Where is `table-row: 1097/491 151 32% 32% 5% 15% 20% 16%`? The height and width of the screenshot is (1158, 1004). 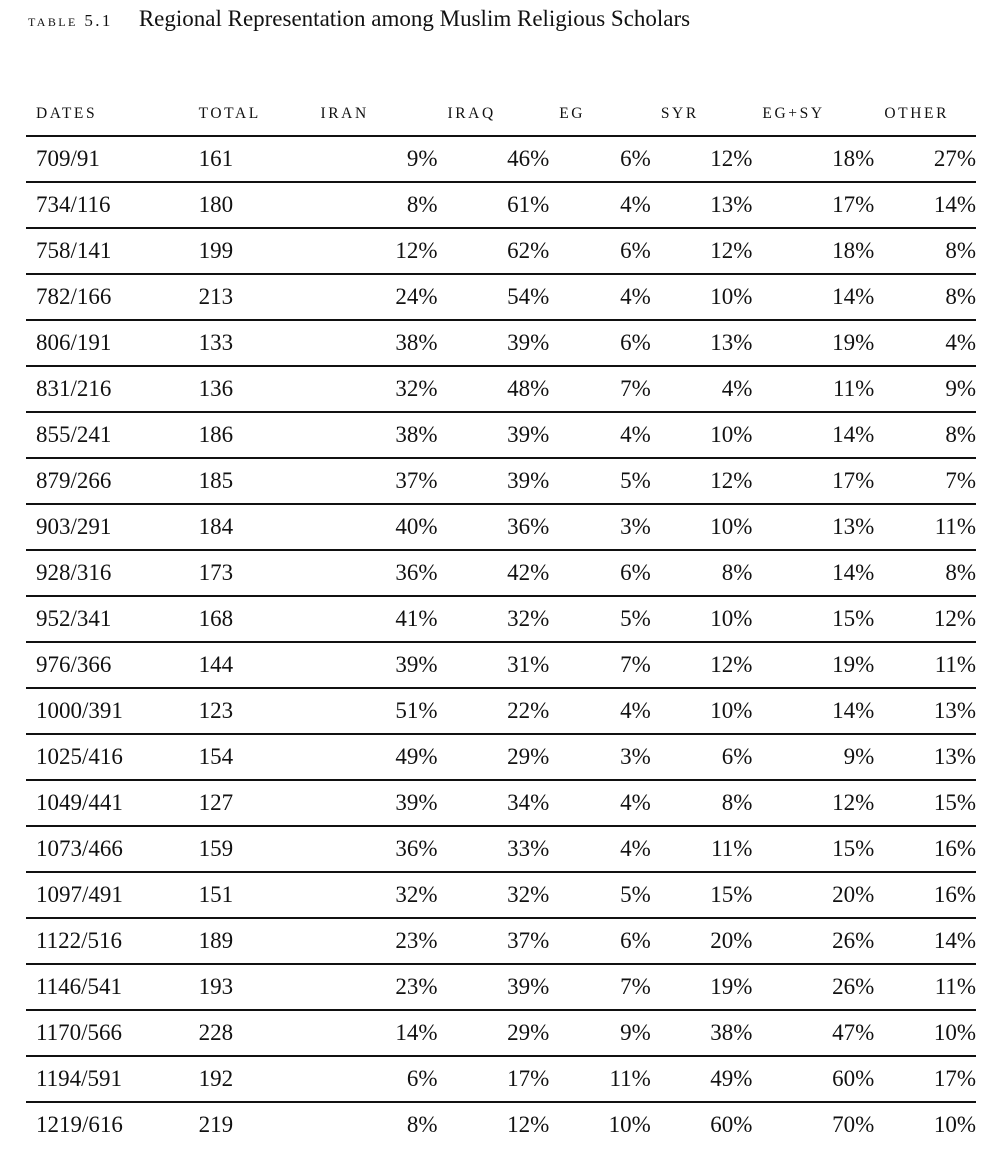 table-row: 1097/491 151 32% 32% 5% 15% 20% 16% is located at coordinates (501, 895).